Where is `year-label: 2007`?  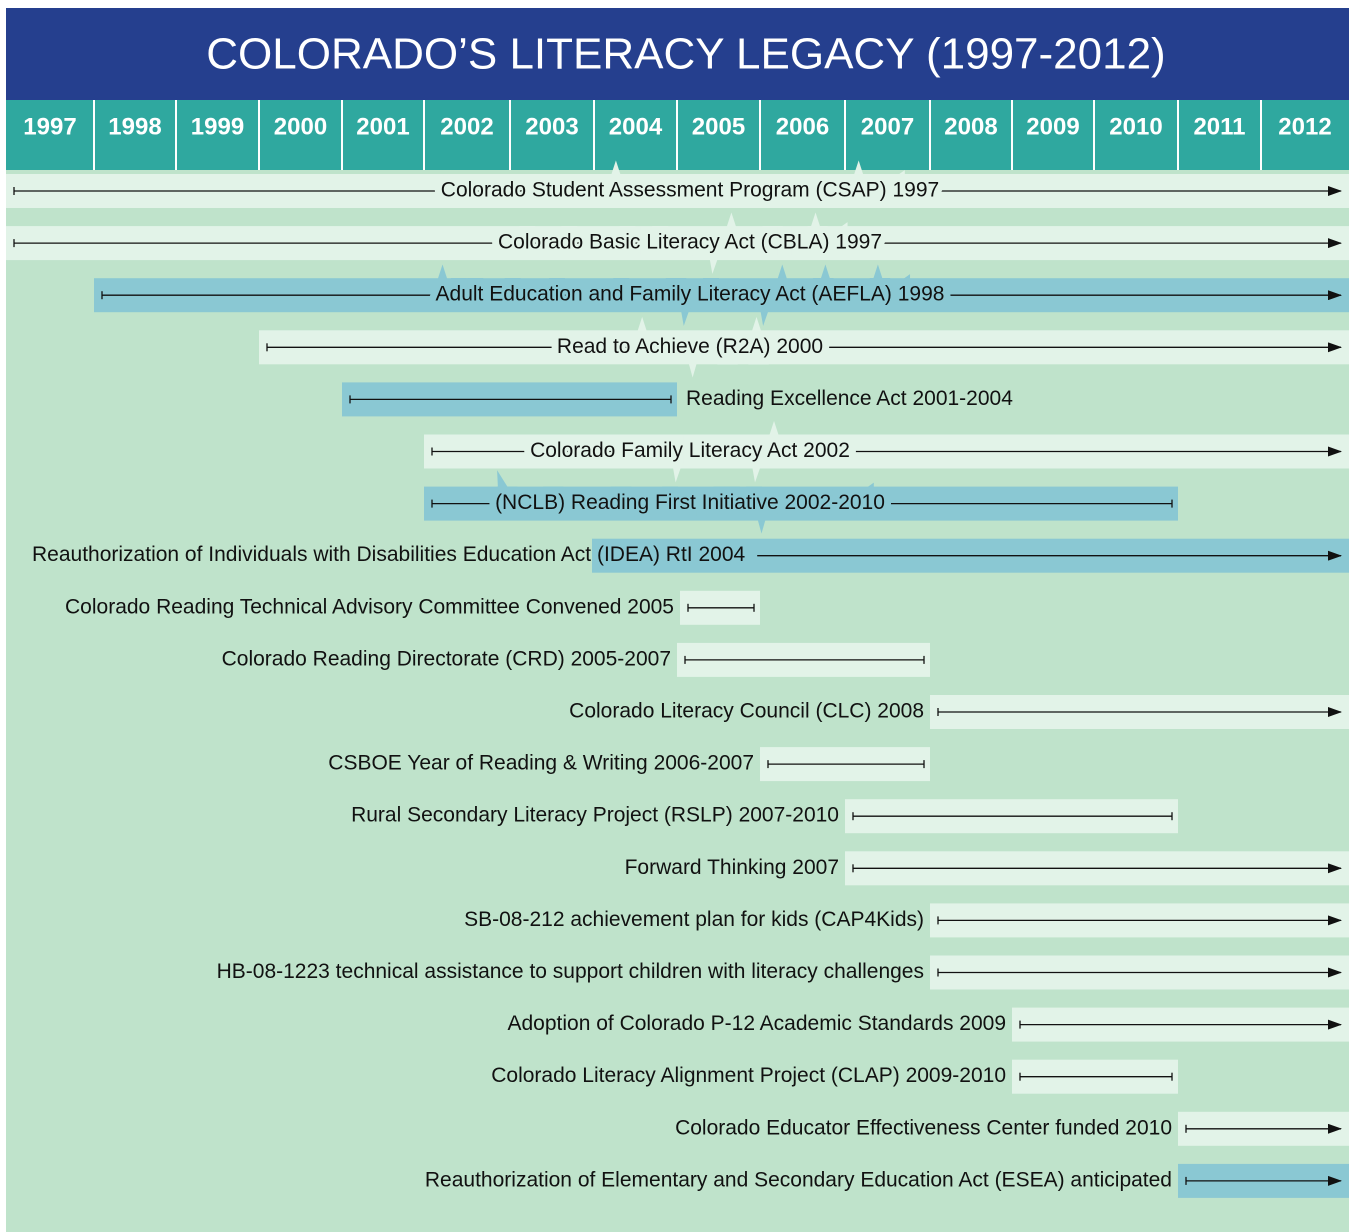
year-label: 2007 is located at coordinates (887, 126).